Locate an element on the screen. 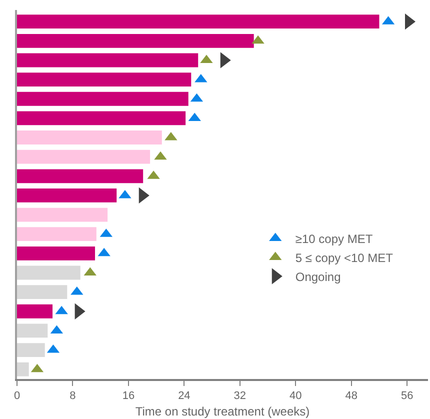 The height and width of the screenshot is (419, 430). x-tick-label: 16 is located at coordinates (128, 396).